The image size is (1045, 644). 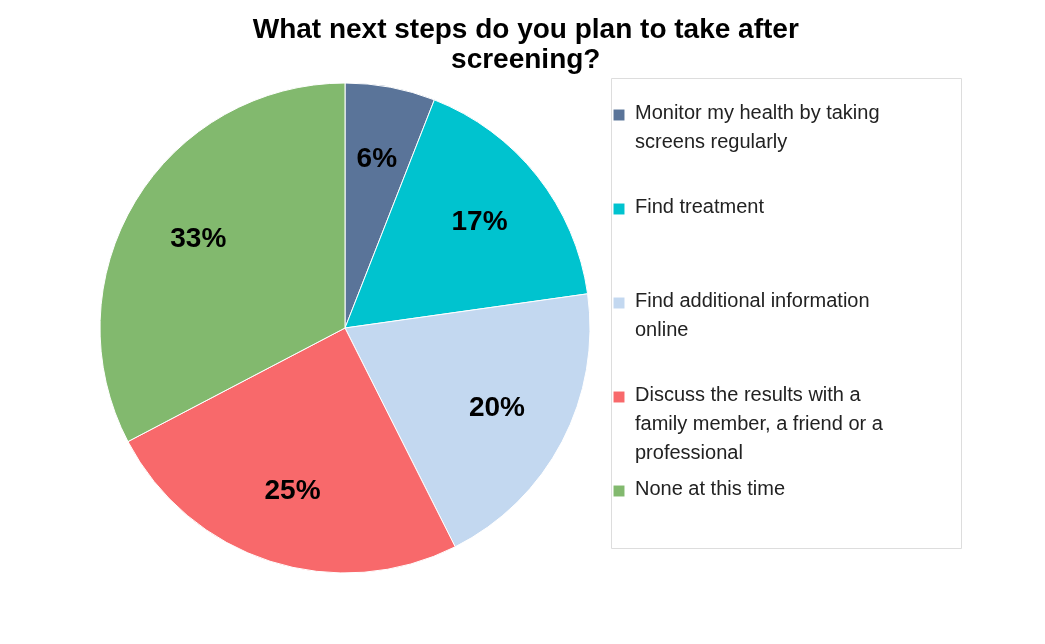 I want to click on data-label: 20%, so click(x=497, y=406).